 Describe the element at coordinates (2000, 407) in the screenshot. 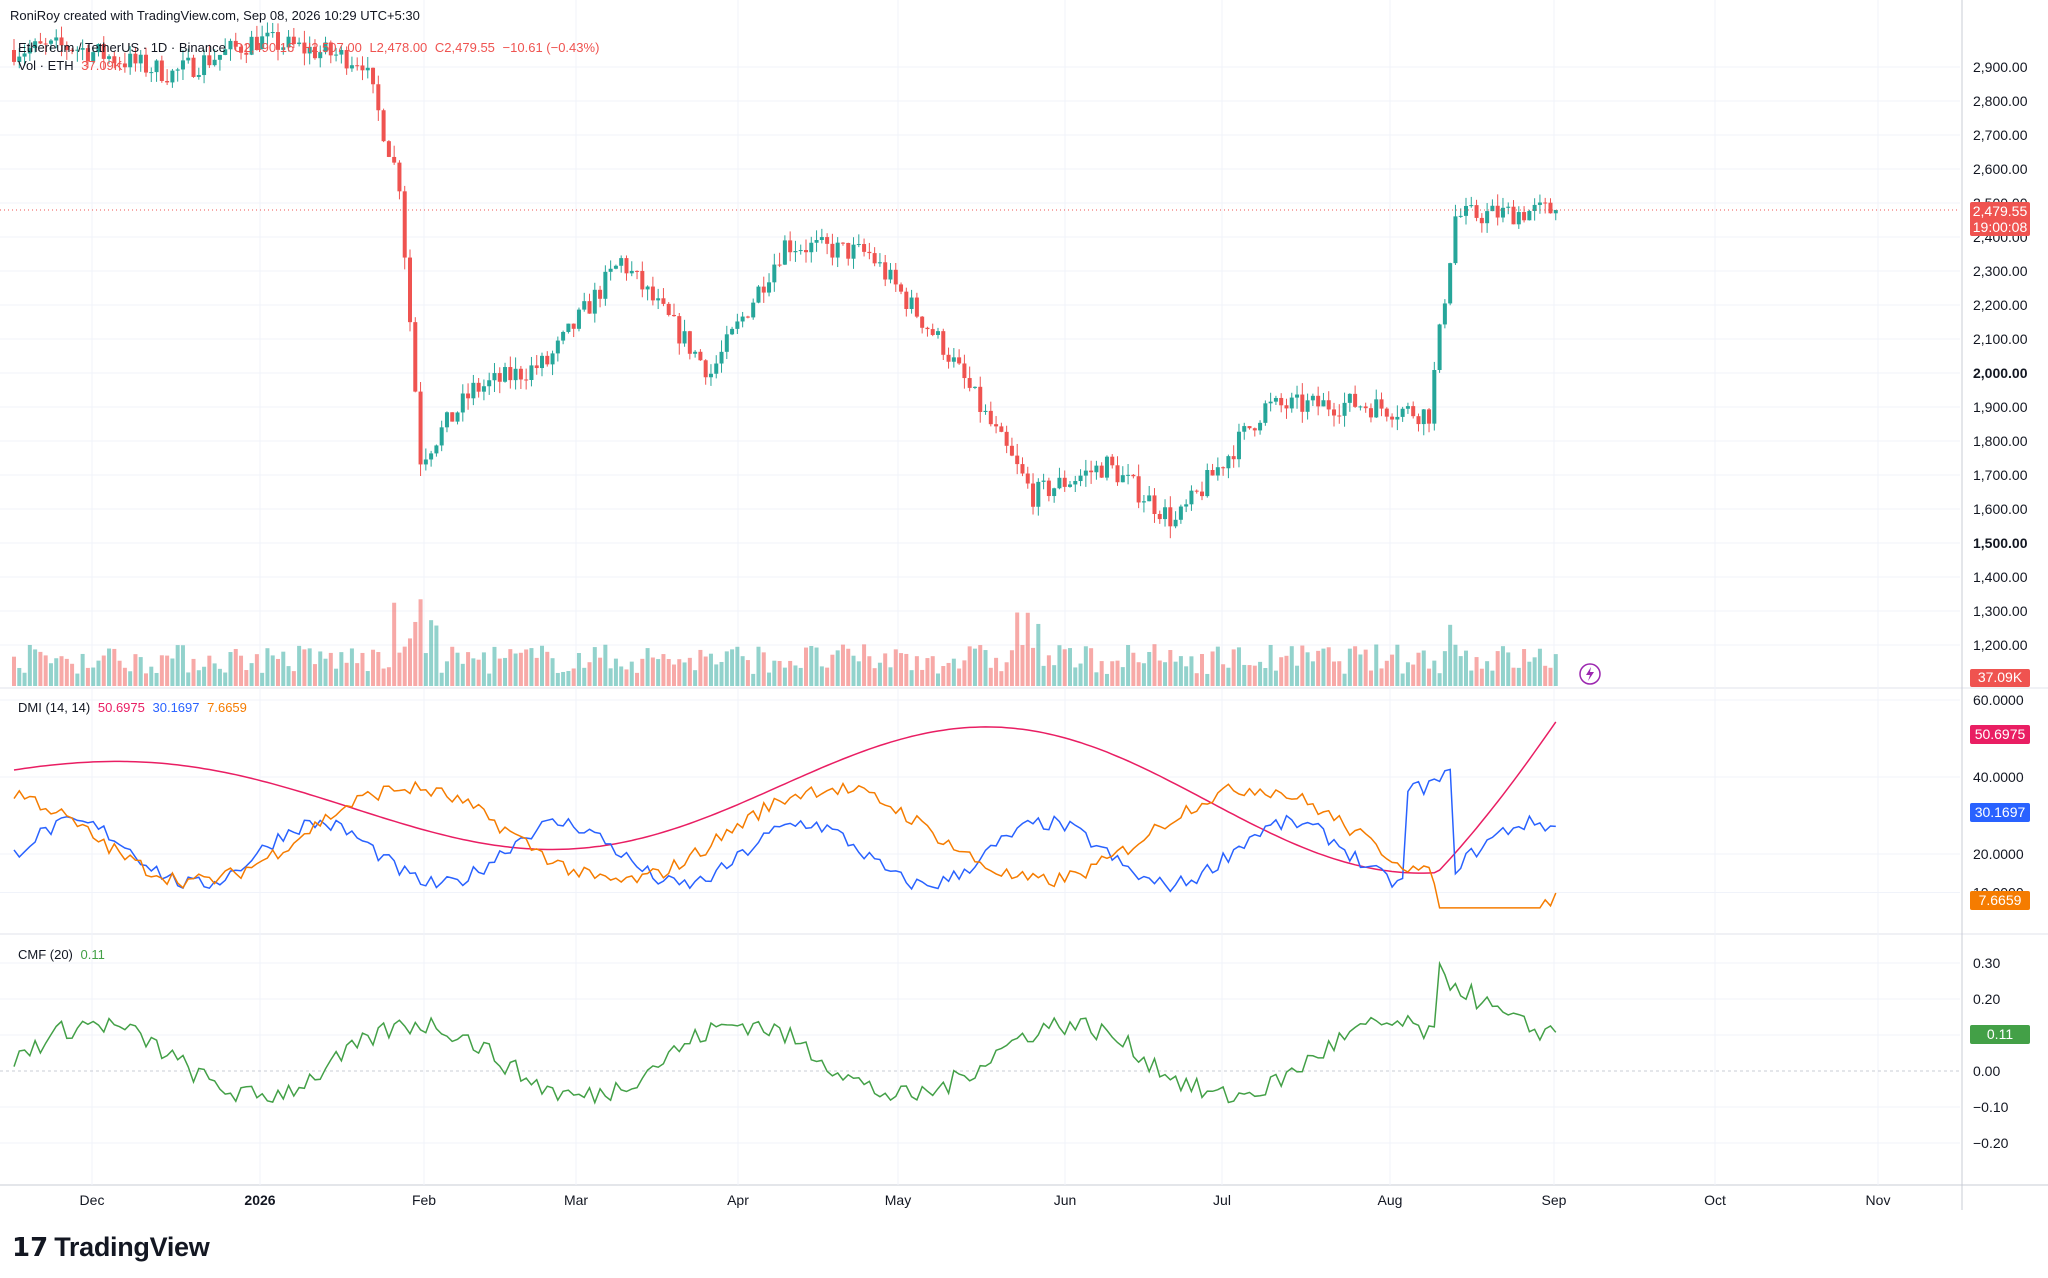

I see `price-tick-label: 1,900.00` at that location.